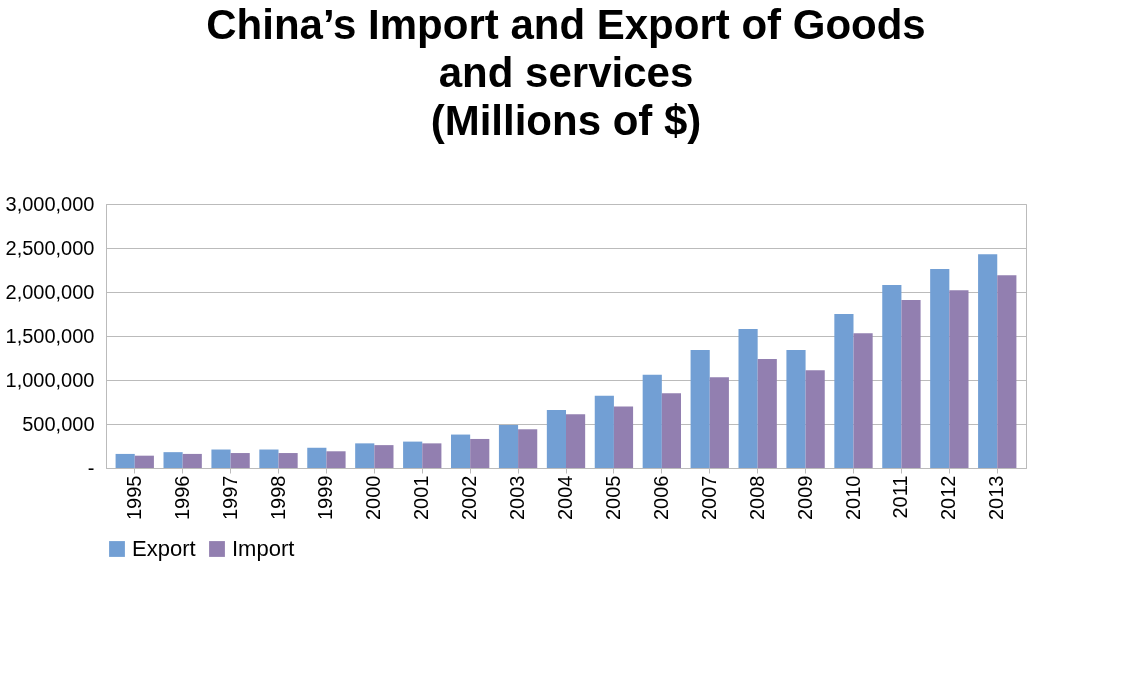 The image size is (1138, 693). I want to click on x-tick-label: 2010, so click(852, 497).